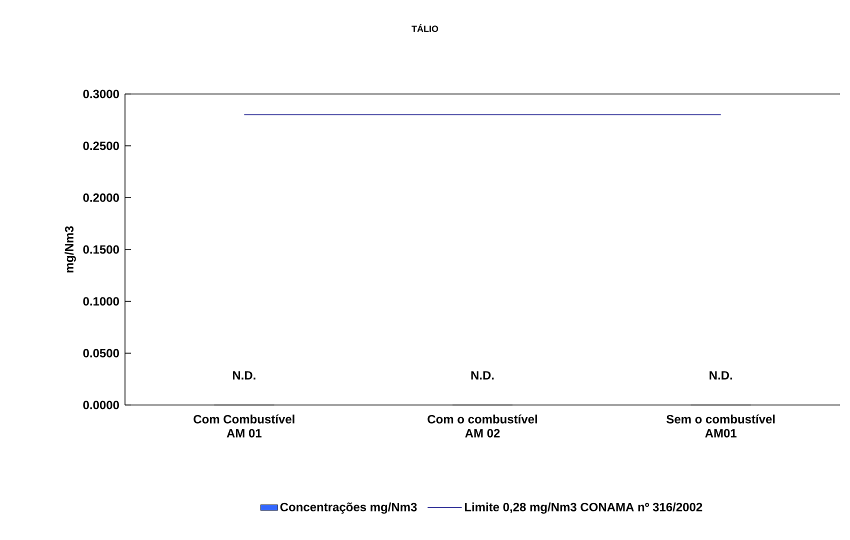 The height and width of the screenshot is (540, 850). What do you see at coordinates (583, 508) in the screenshot?
I see `legend-label: Limite 0,28 mg/Nm3 CONAMA nº 316/2002` at bounding box center [583, 508].